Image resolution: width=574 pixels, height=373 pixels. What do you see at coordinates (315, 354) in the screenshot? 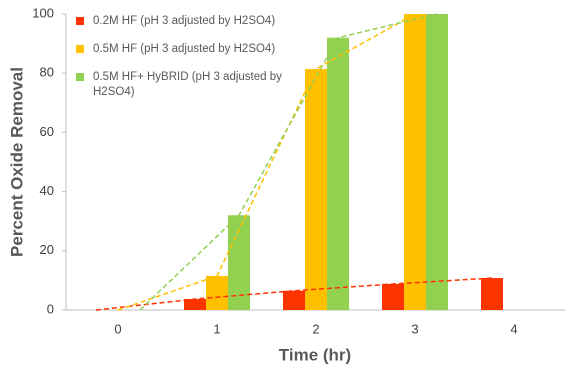
I see `x-axis-title: Time (hr)` at bounding box center [315, 354].